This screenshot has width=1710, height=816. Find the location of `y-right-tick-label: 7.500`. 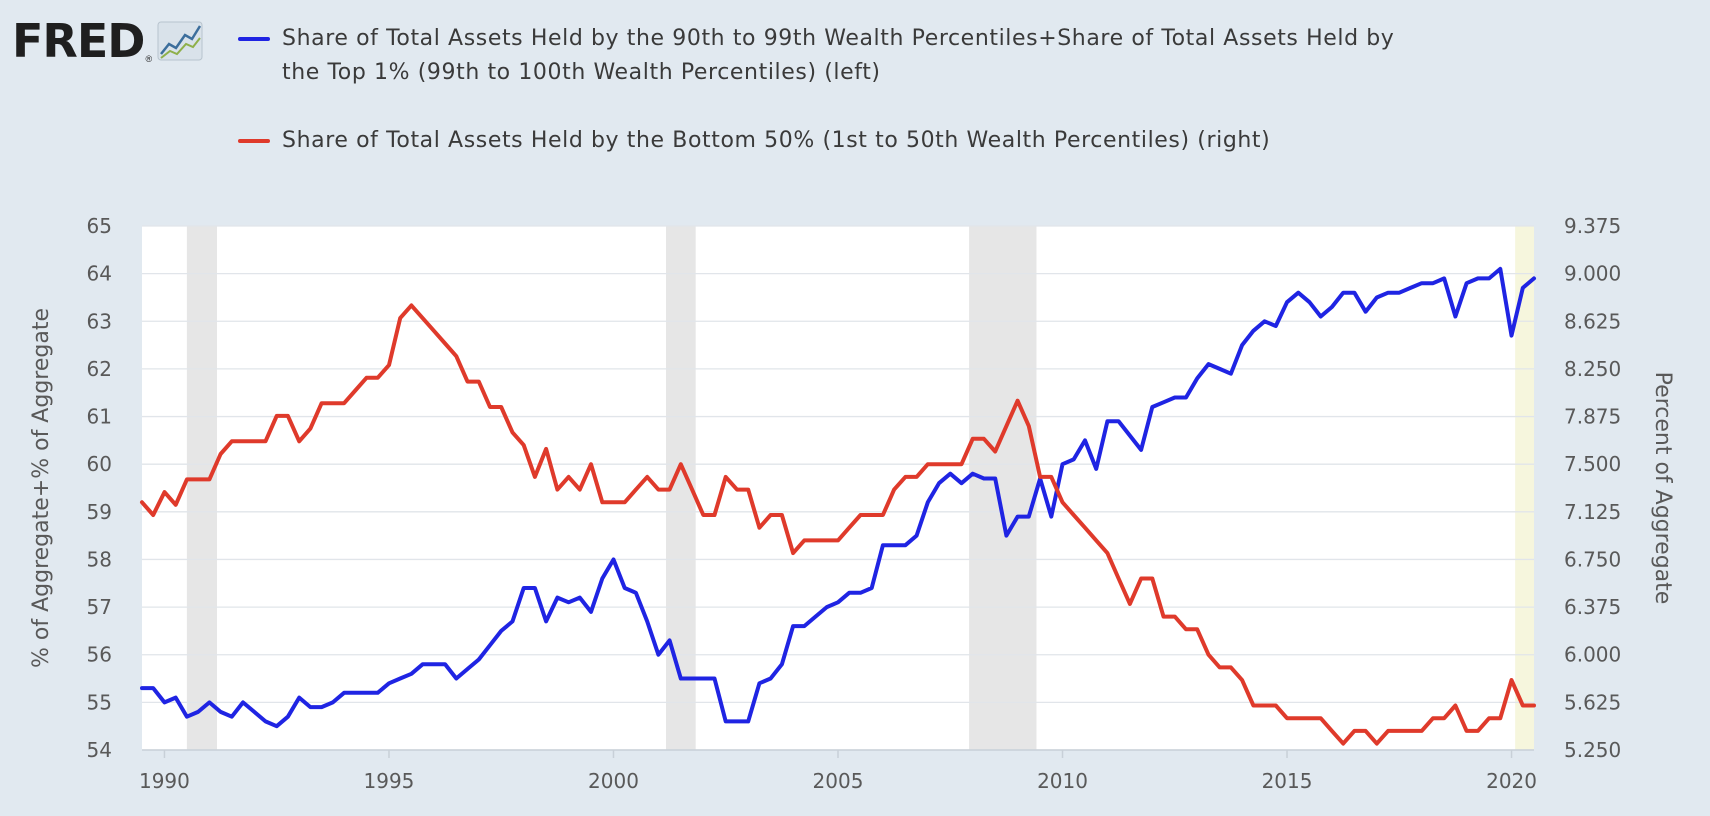

y-right-tick-label: 7.500 is located at coordinates (1592, 464).